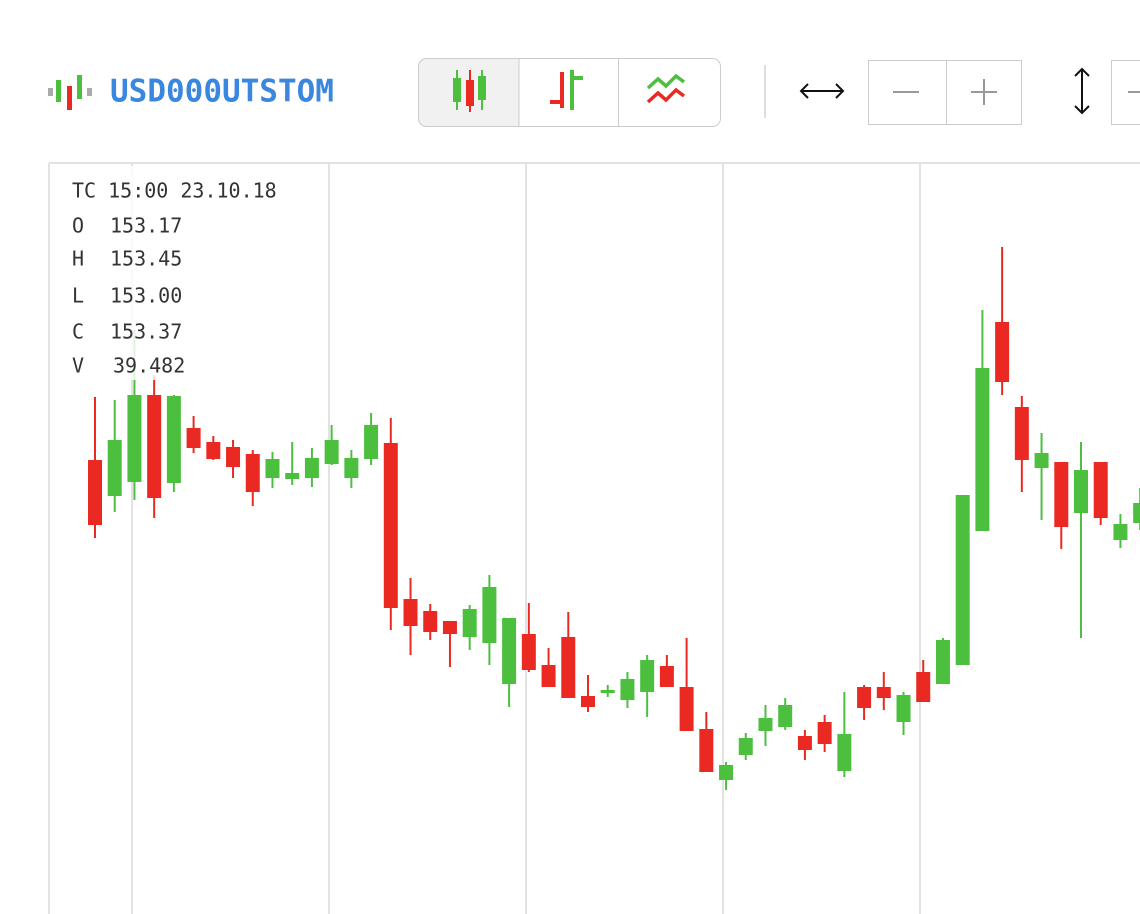 The height and width of the screenshot is (914, 1140). What do you see at coordinates (70, 92) in the screenshot?
I see `logo` at bounding box center [70, 92].